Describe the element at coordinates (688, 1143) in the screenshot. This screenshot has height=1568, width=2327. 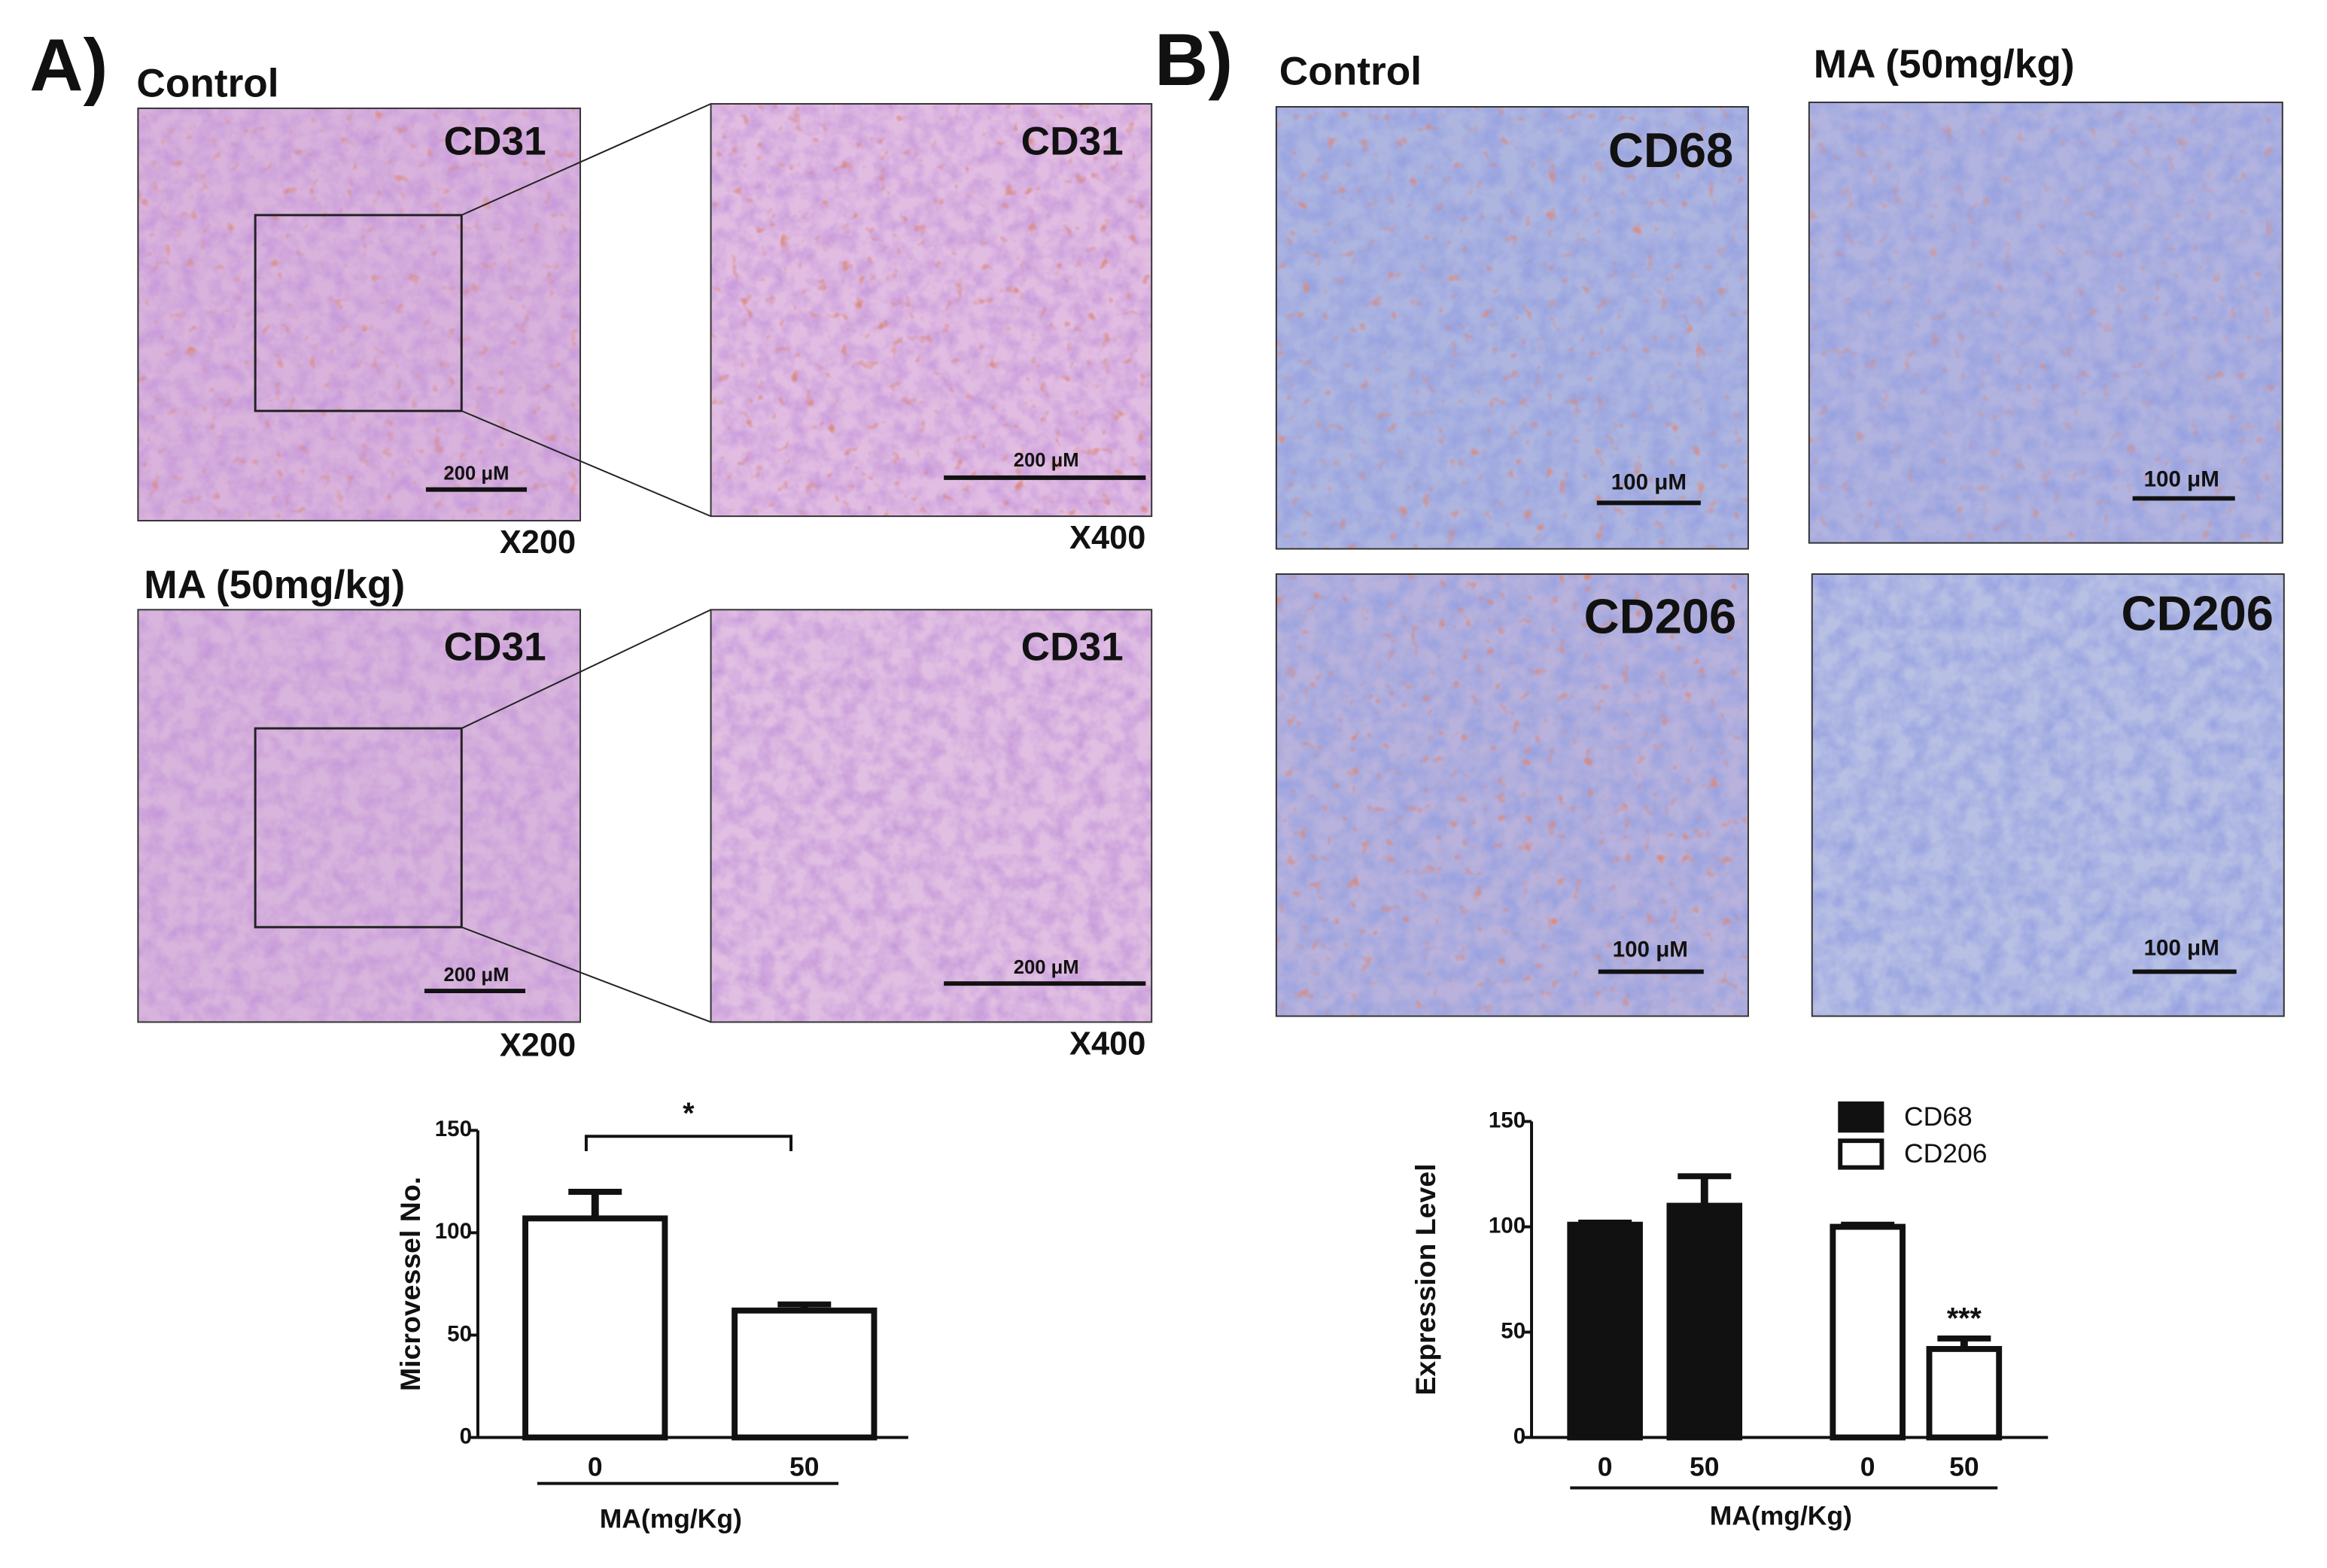
I see `significance-bracket` at that location.